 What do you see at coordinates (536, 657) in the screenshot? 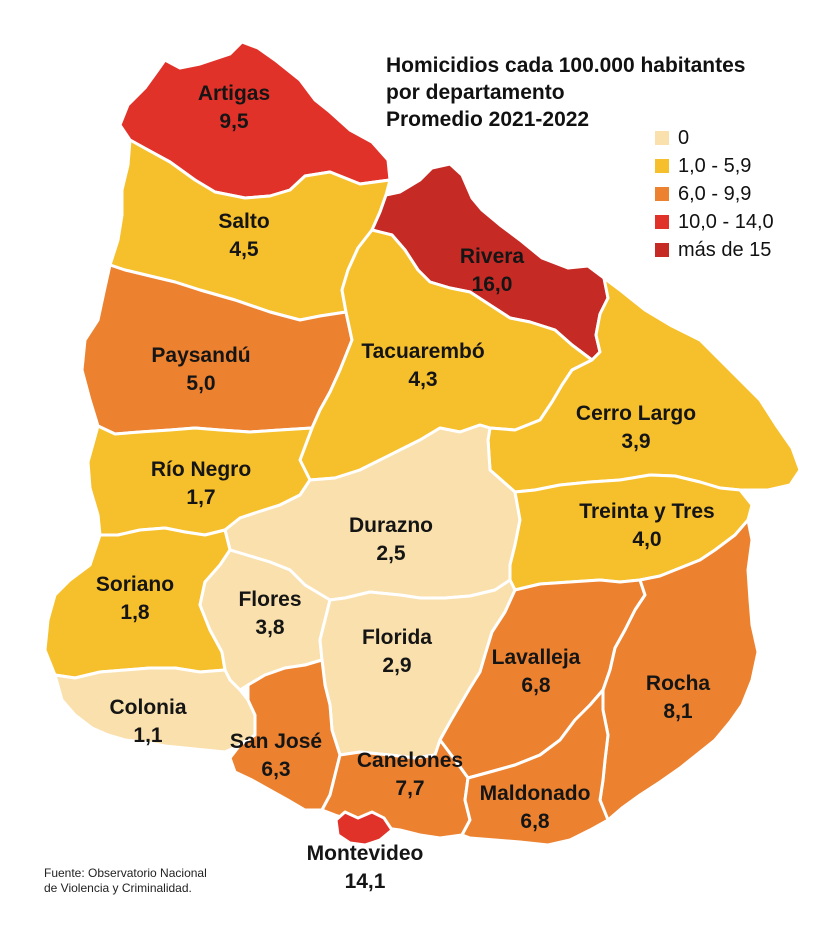
I see `lavalleja-name-label: Lavalleja` at bounding box center [536, 657].